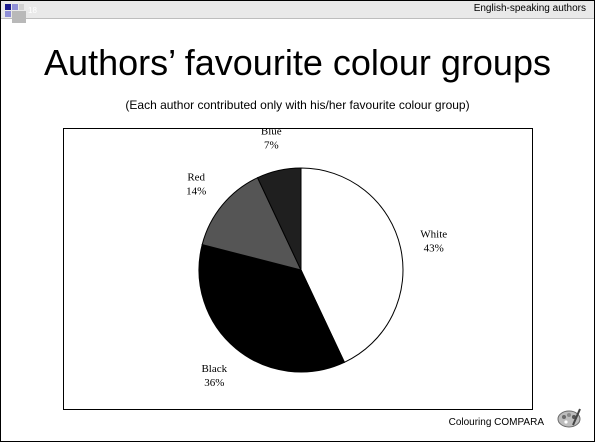  What do you see at coordinates (32, 10) in the screenshot?
I see `slide-number: 18` at bounding box center [32, 10].